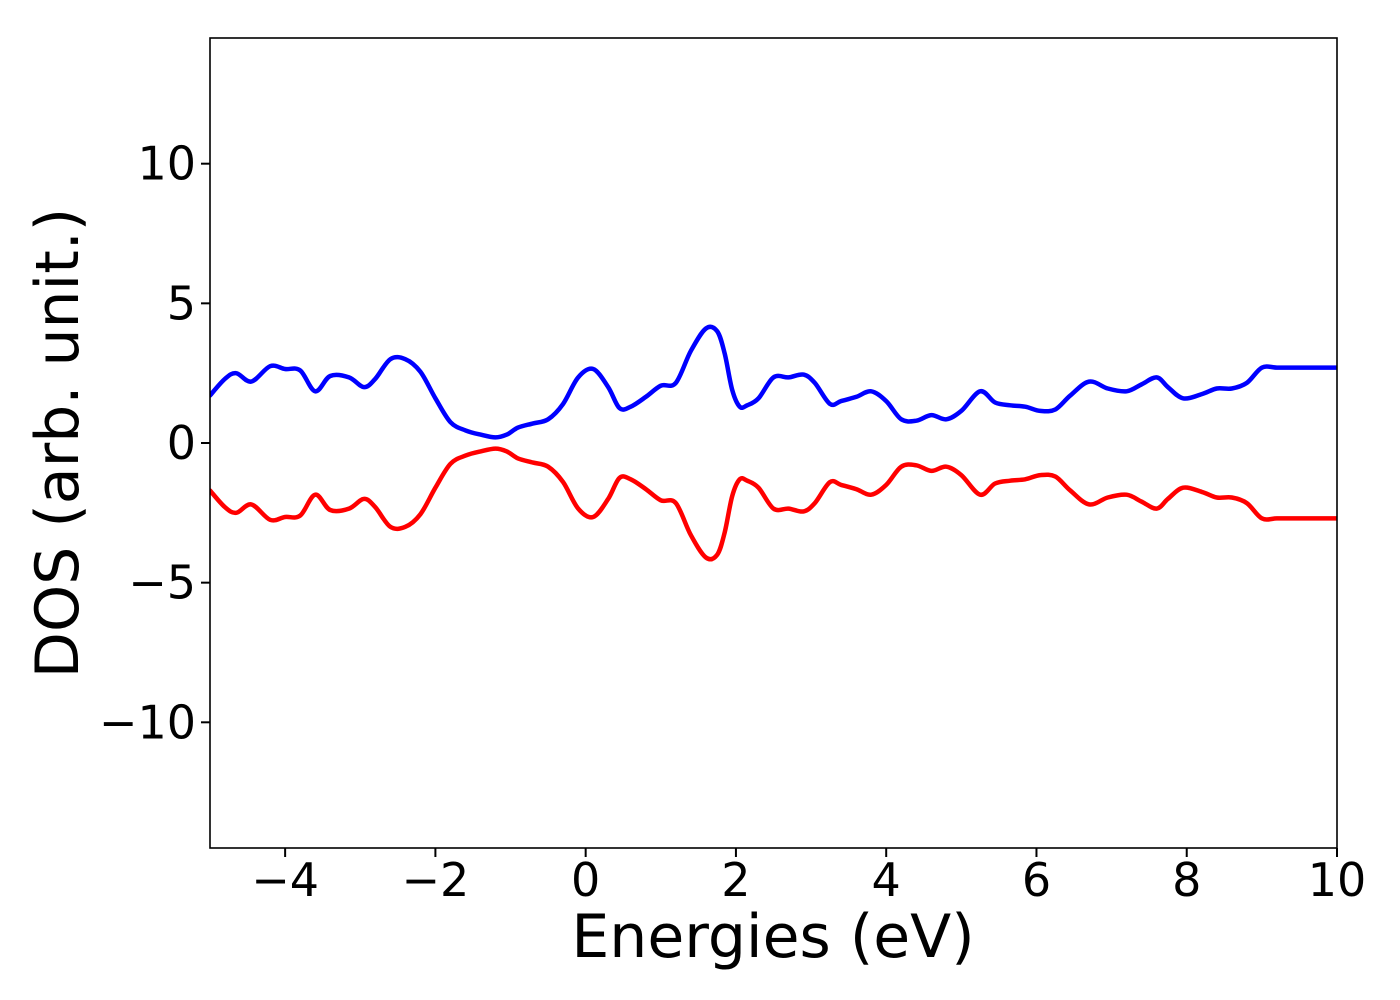  Describe the element at coordinates (886, 880) in the screenshot. I see `x-tick-label: 4` at that location.